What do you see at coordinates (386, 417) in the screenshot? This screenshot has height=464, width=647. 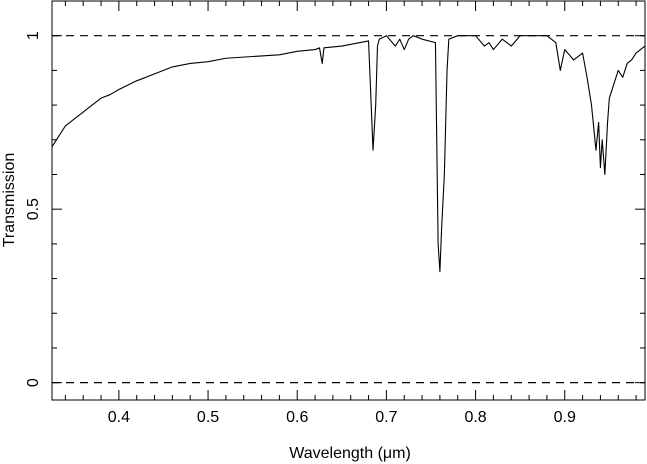 I see `x-tick-label: 0.7` at bounding box center [386, 417].